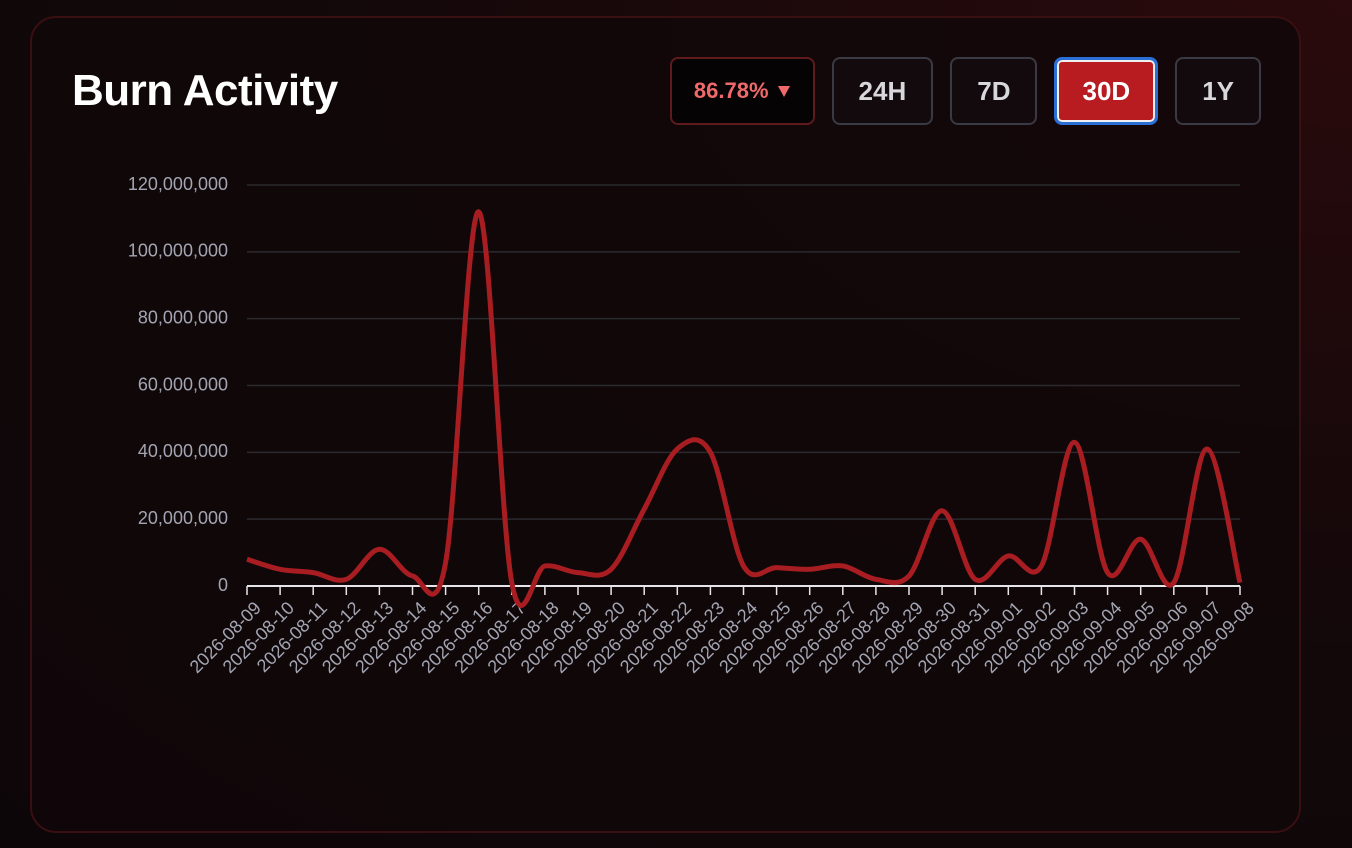 This screenshot has width=1352, height=848. I want to click on y-tick-label: 40,000,000, so click(183, 451).